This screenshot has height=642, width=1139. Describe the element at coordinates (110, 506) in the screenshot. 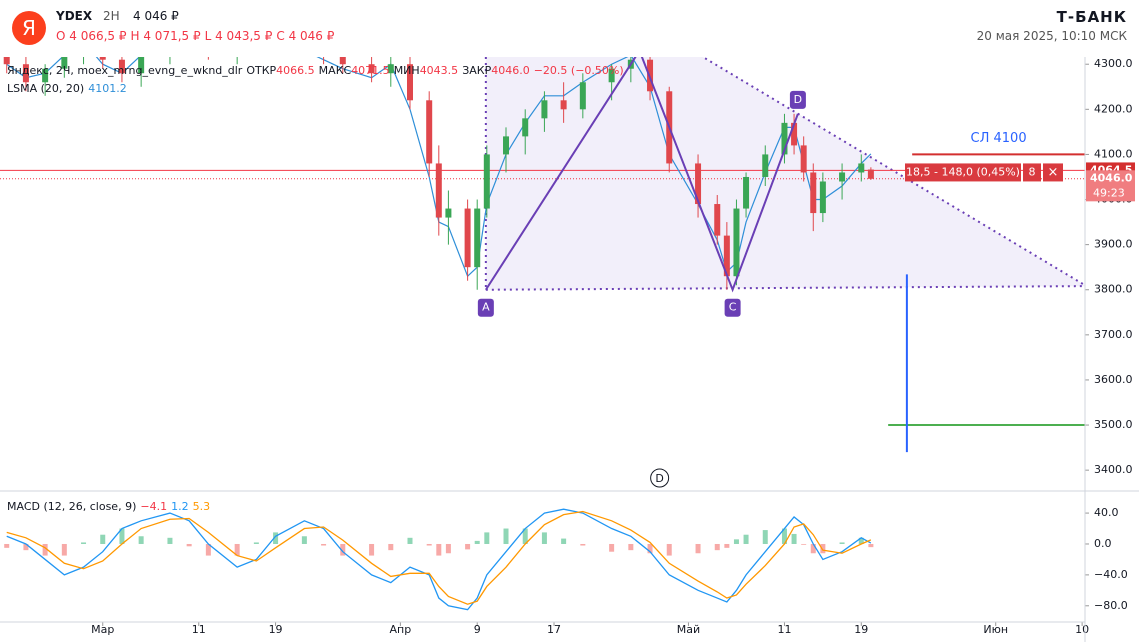

I see `legend: MACD (12, 26, close, 9) −4.1 1.2 5.3` at that location.